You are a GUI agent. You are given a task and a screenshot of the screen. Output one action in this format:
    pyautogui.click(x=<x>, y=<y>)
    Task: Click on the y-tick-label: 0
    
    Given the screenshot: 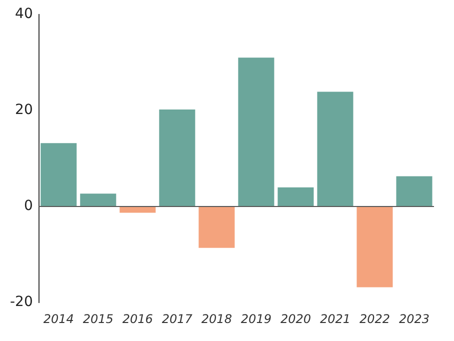 What is the action you would take?
    pyautogui.click(x=28, y=206)
    